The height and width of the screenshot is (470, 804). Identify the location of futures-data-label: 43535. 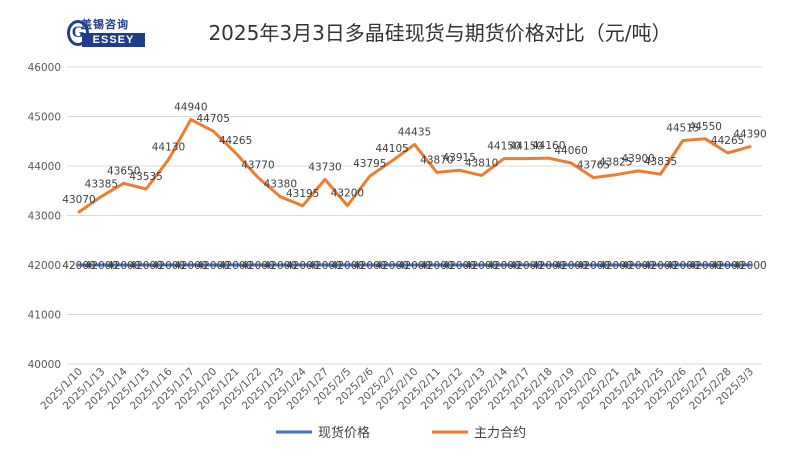
(145, 177).